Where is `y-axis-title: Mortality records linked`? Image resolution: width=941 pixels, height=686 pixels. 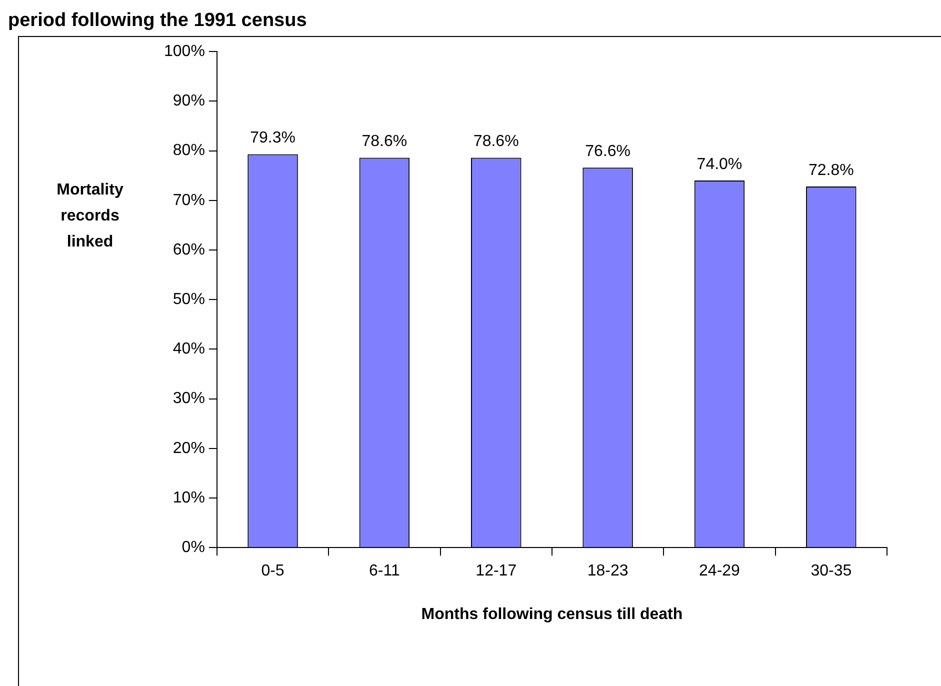 y-axis-title: Mortality records linked is located at coordinates (90, 215).